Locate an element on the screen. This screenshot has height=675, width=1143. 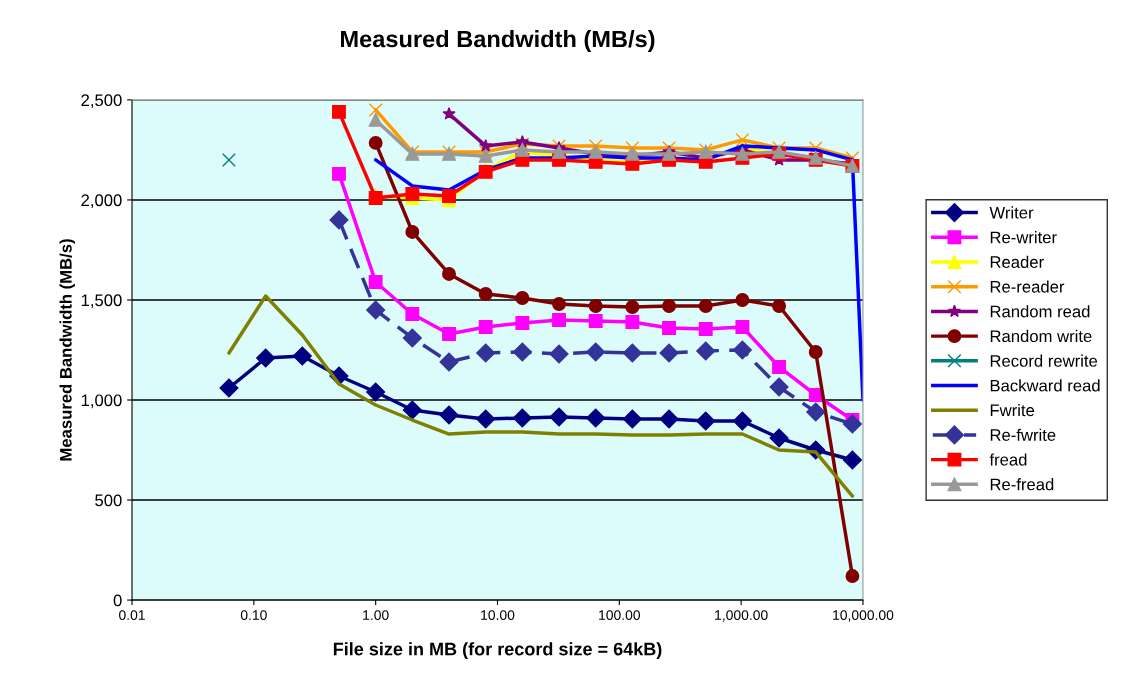
y-tick-label: 500 is located at coordinates (108, 500).